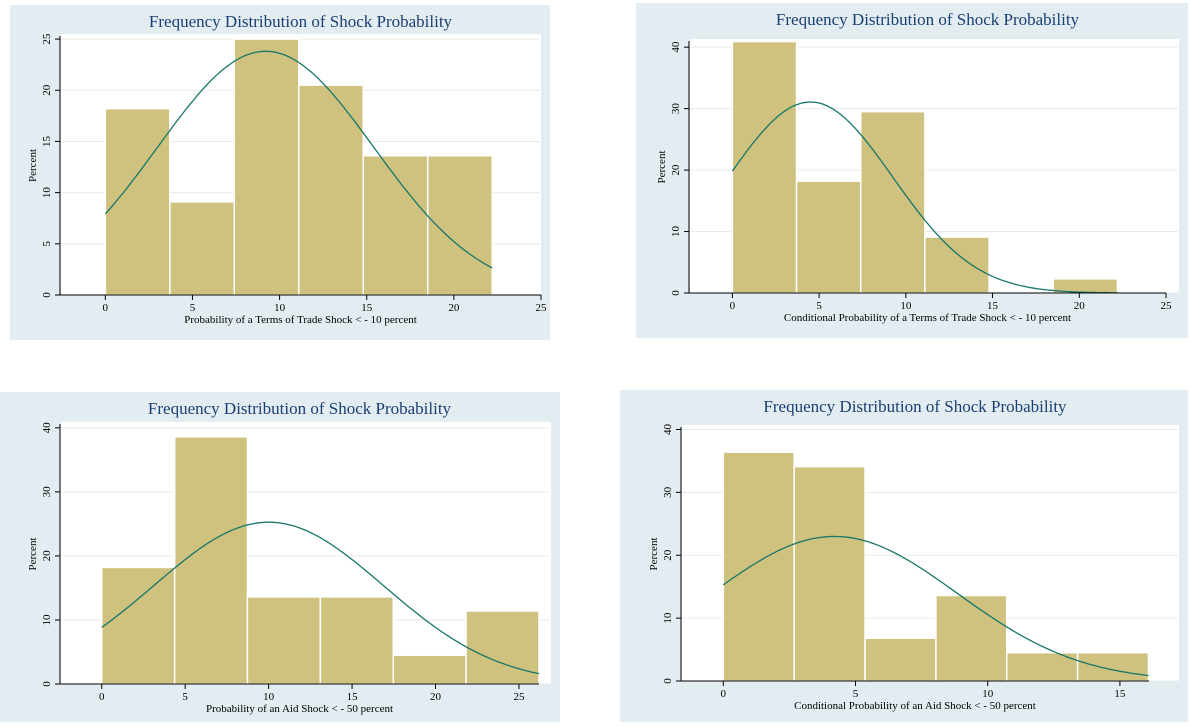 This screenshot has width=1190, height=727. I want to click on y-tick-label: 15, so click(47, 141).